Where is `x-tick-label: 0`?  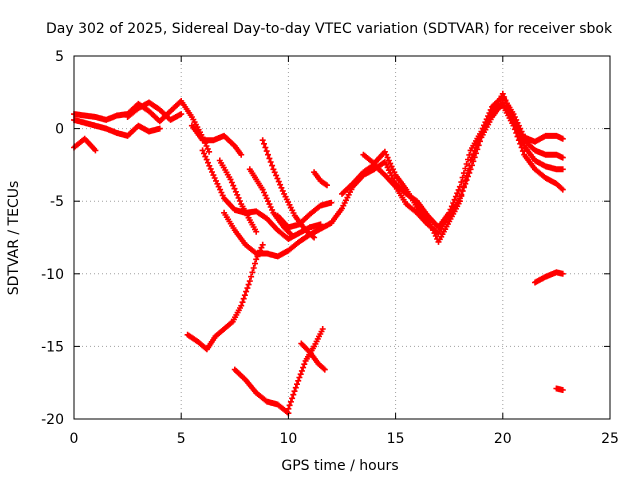
x-tick-label: 0 is located at coordinates (74, 439).